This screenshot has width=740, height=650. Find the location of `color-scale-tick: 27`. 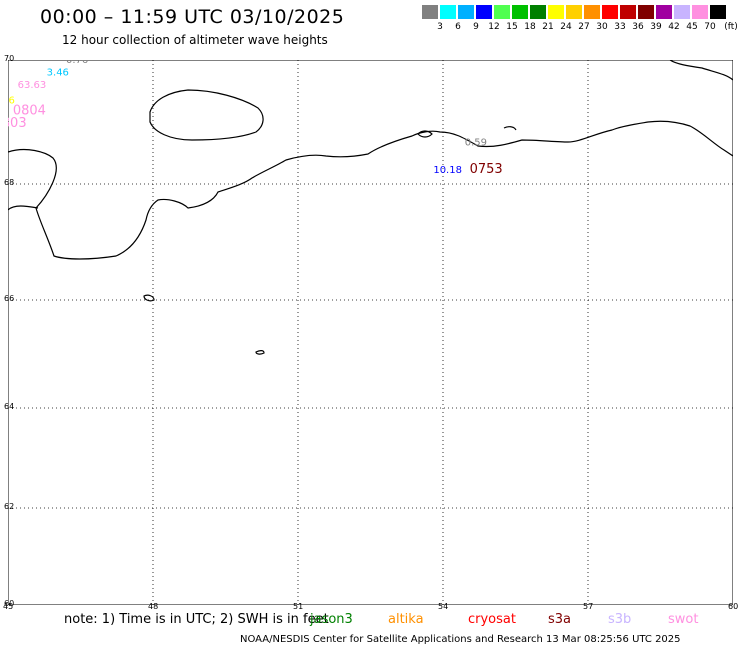

color-scale-tick: 27 is located at coordinates (584, 27).